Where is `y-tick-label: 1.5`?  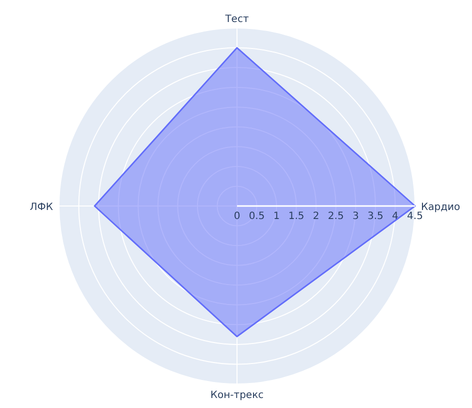 y-tick-label: 1.5 is located at coordinates (296, 216).